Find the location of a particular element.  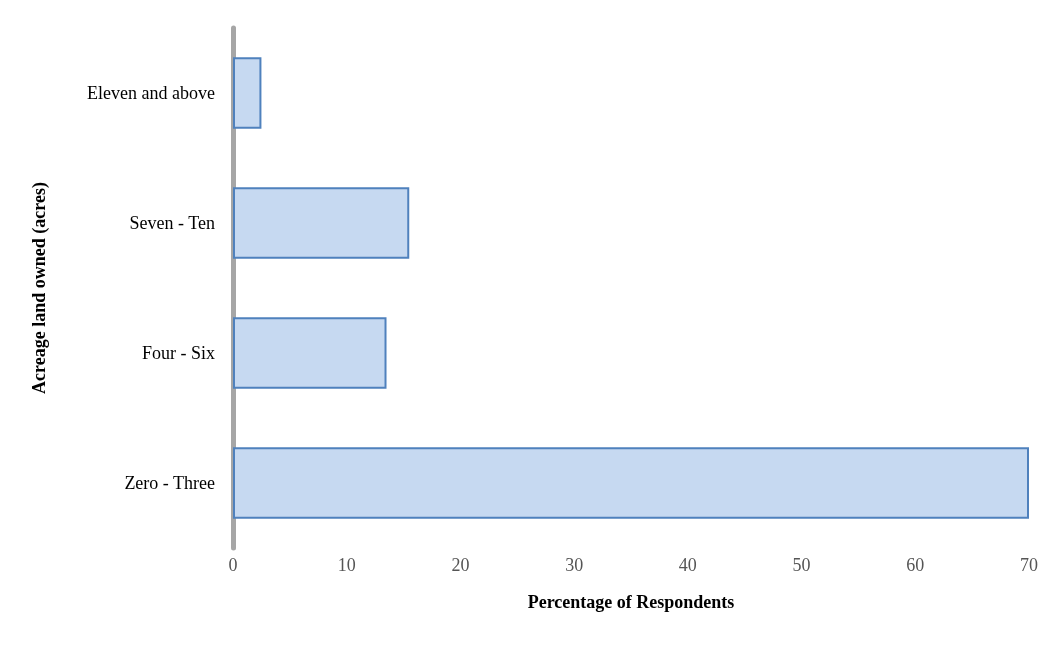

x-tick-label: 60 is located at coordinates (915, 565).